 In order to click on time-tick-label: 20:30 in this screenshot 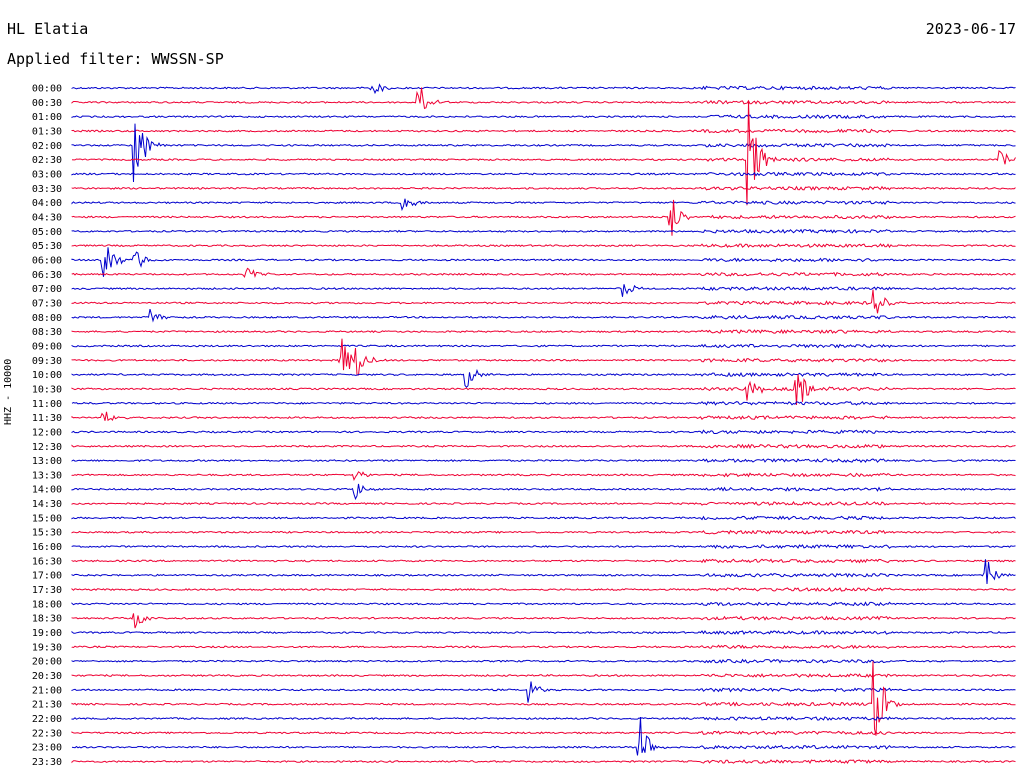, I will do `click(47, 676)`.